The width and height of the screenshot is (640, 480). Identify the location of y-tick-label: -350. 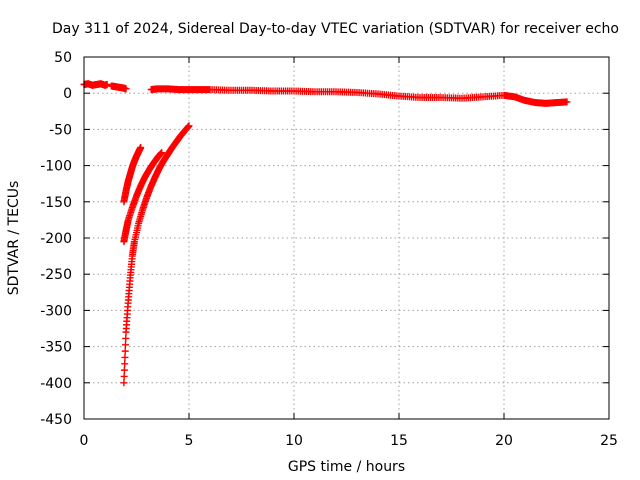
(56, 348).